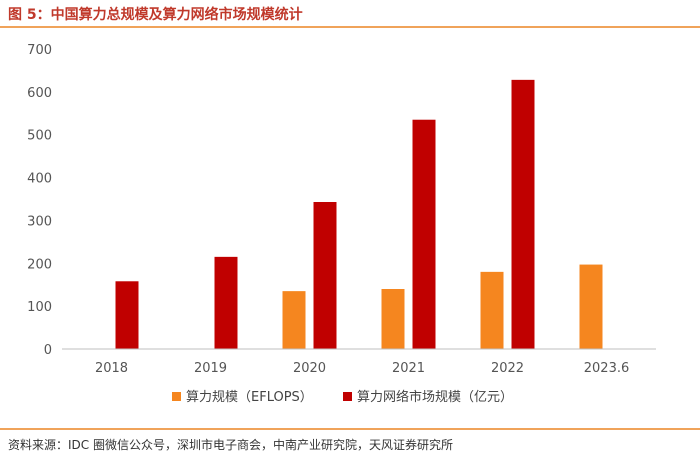 The width and height of the screenshot is (700, 460). I want to click on y-tick-label: 700, so click(39, 50).